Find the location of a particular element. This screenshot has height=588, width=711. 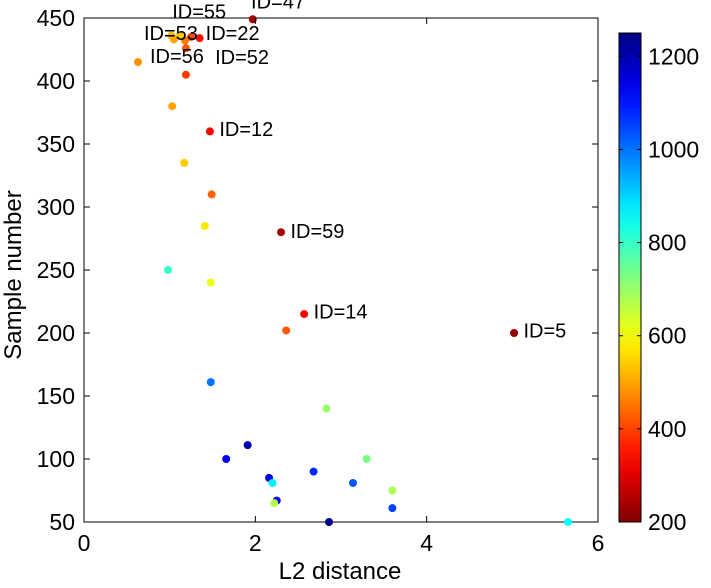

y-tick-label: 100 is located at coordinates (56, 459).